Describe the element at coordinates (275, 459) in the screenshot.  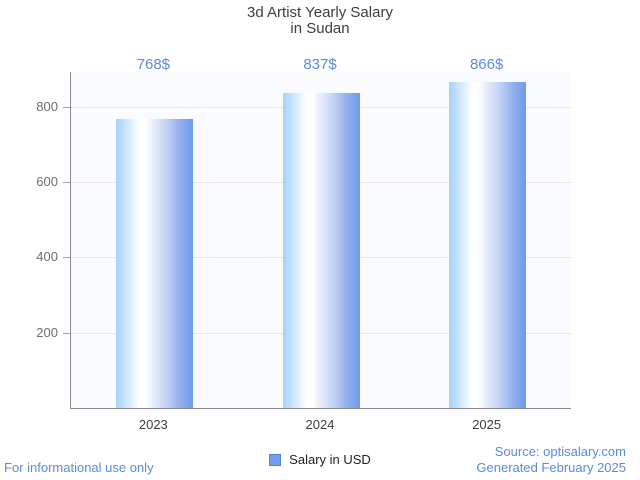
I see `legend-swatch-icon` at that location.